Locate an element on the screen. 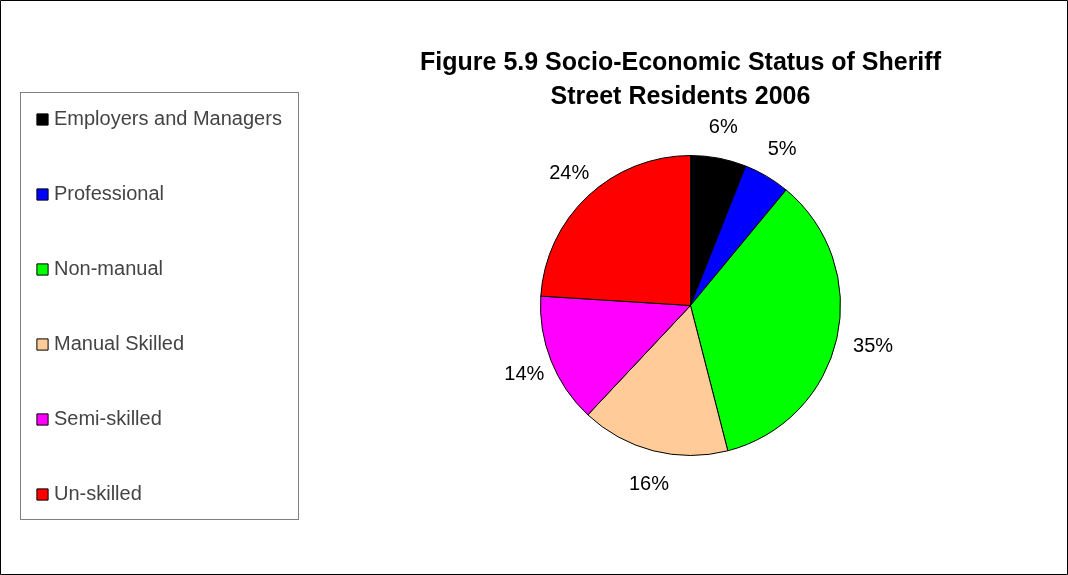  data-label: 16% is located at coordinates (649, 482).